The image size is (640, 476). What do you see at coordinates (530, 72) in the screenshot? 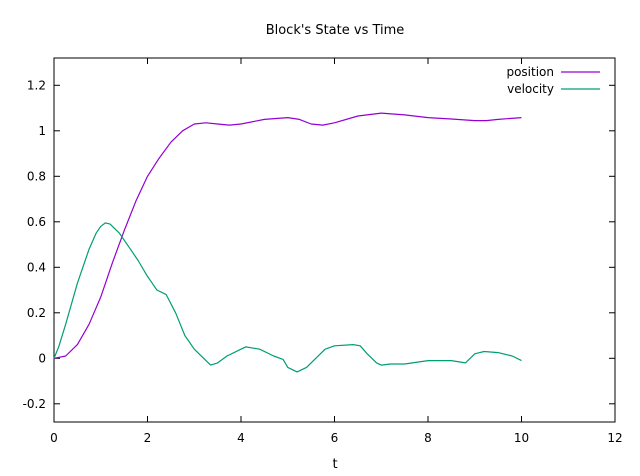
I see `legend-label-position: position` at bounding box center [530, 72].